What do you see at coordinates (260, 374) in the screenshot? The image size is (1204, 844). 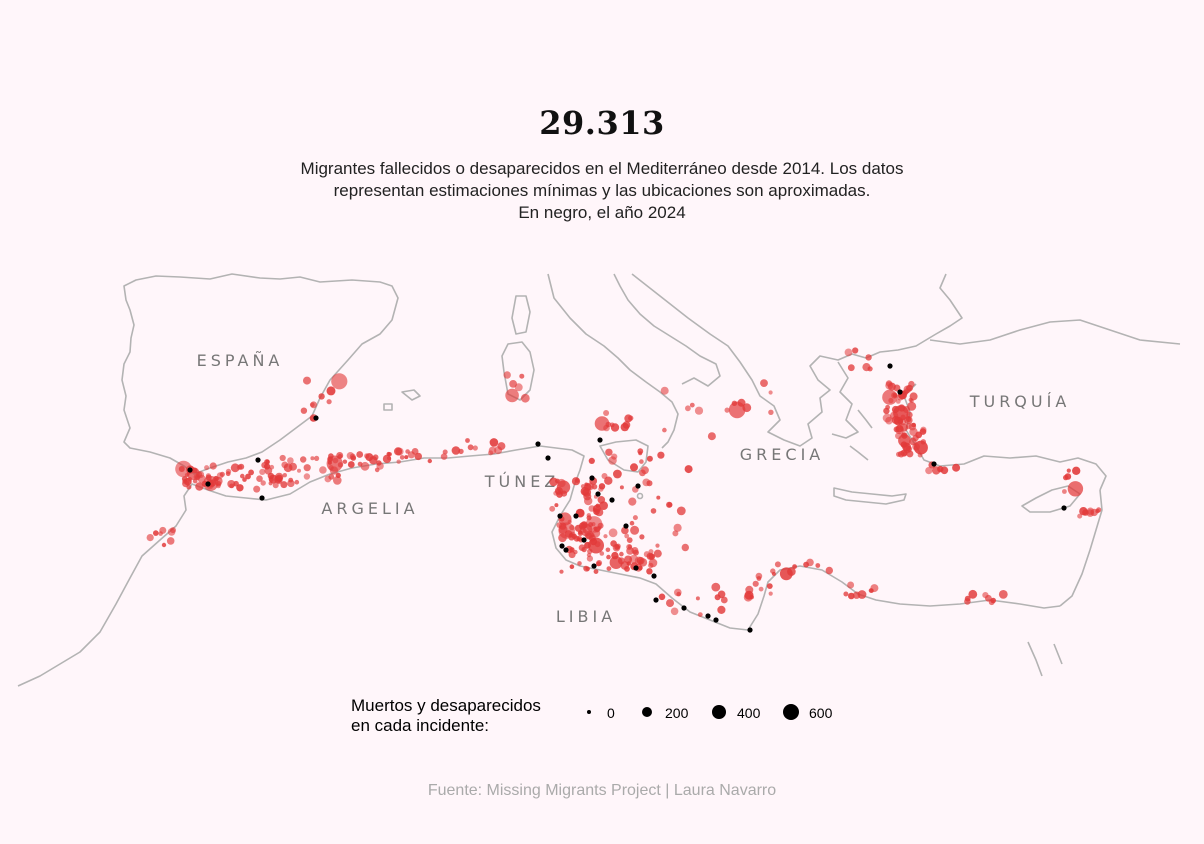 I see `coastline-iberia` at bounding box center [260, 374].